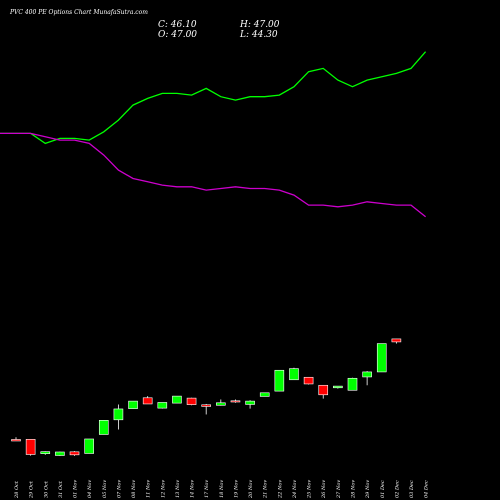  Describe the element at coordinates (397, 489) in the screenshot. I see `x-tick-label: 02 Dec` at that location.